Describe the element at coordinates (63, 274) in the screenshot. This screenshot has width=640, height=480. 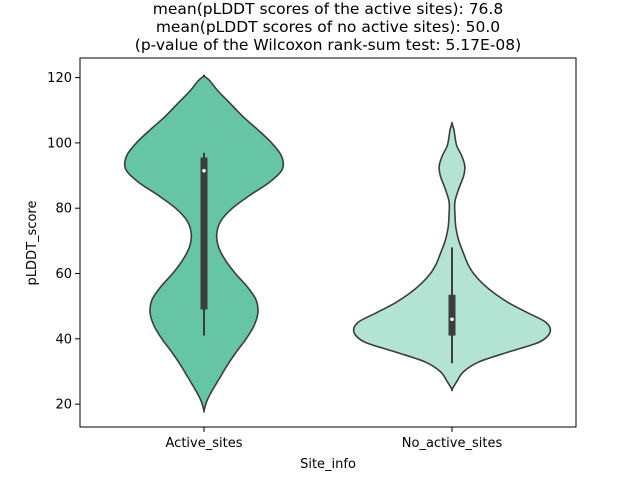
I see `y-tick-label-60: 60` at that location.